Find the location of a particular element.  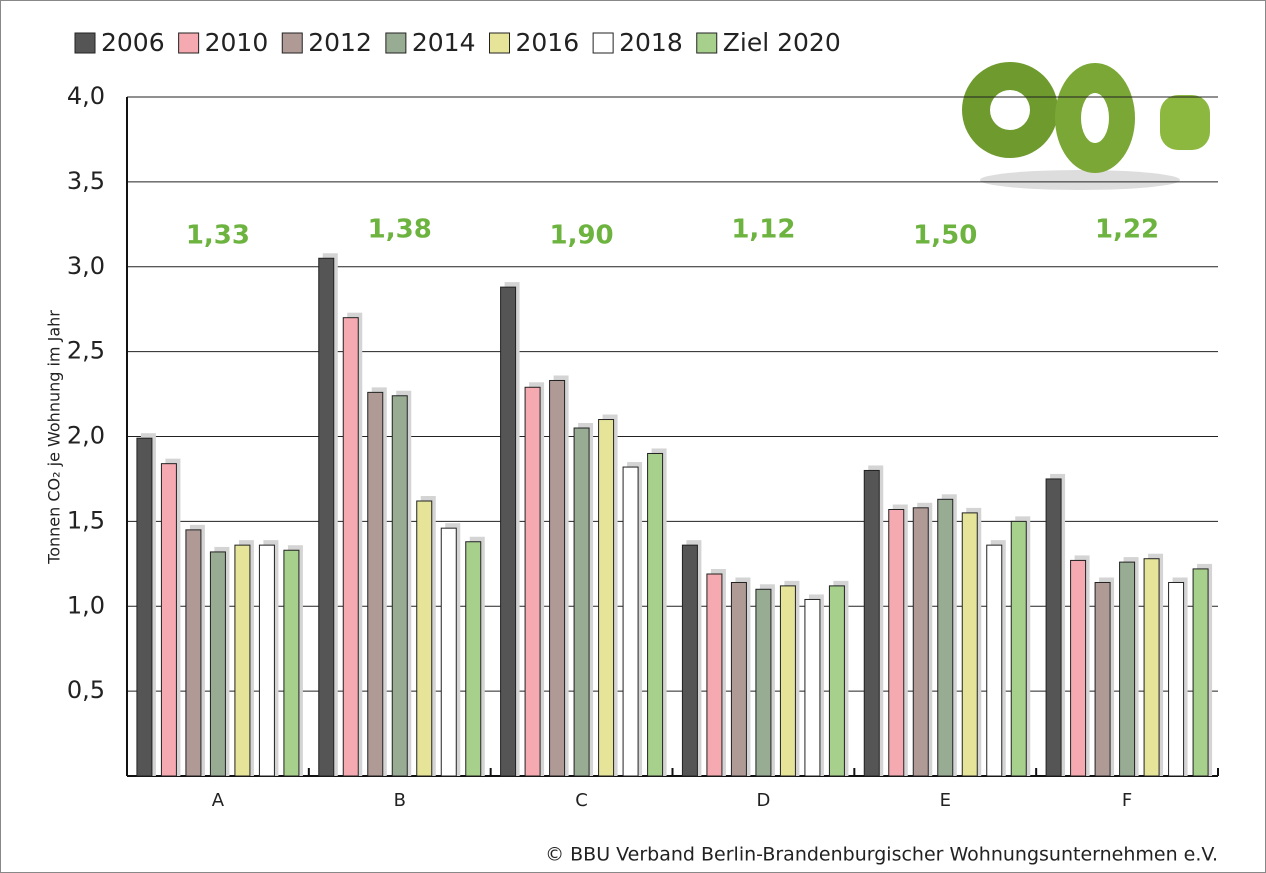

legend-label: 2012 is located at coordinates (340, 42).